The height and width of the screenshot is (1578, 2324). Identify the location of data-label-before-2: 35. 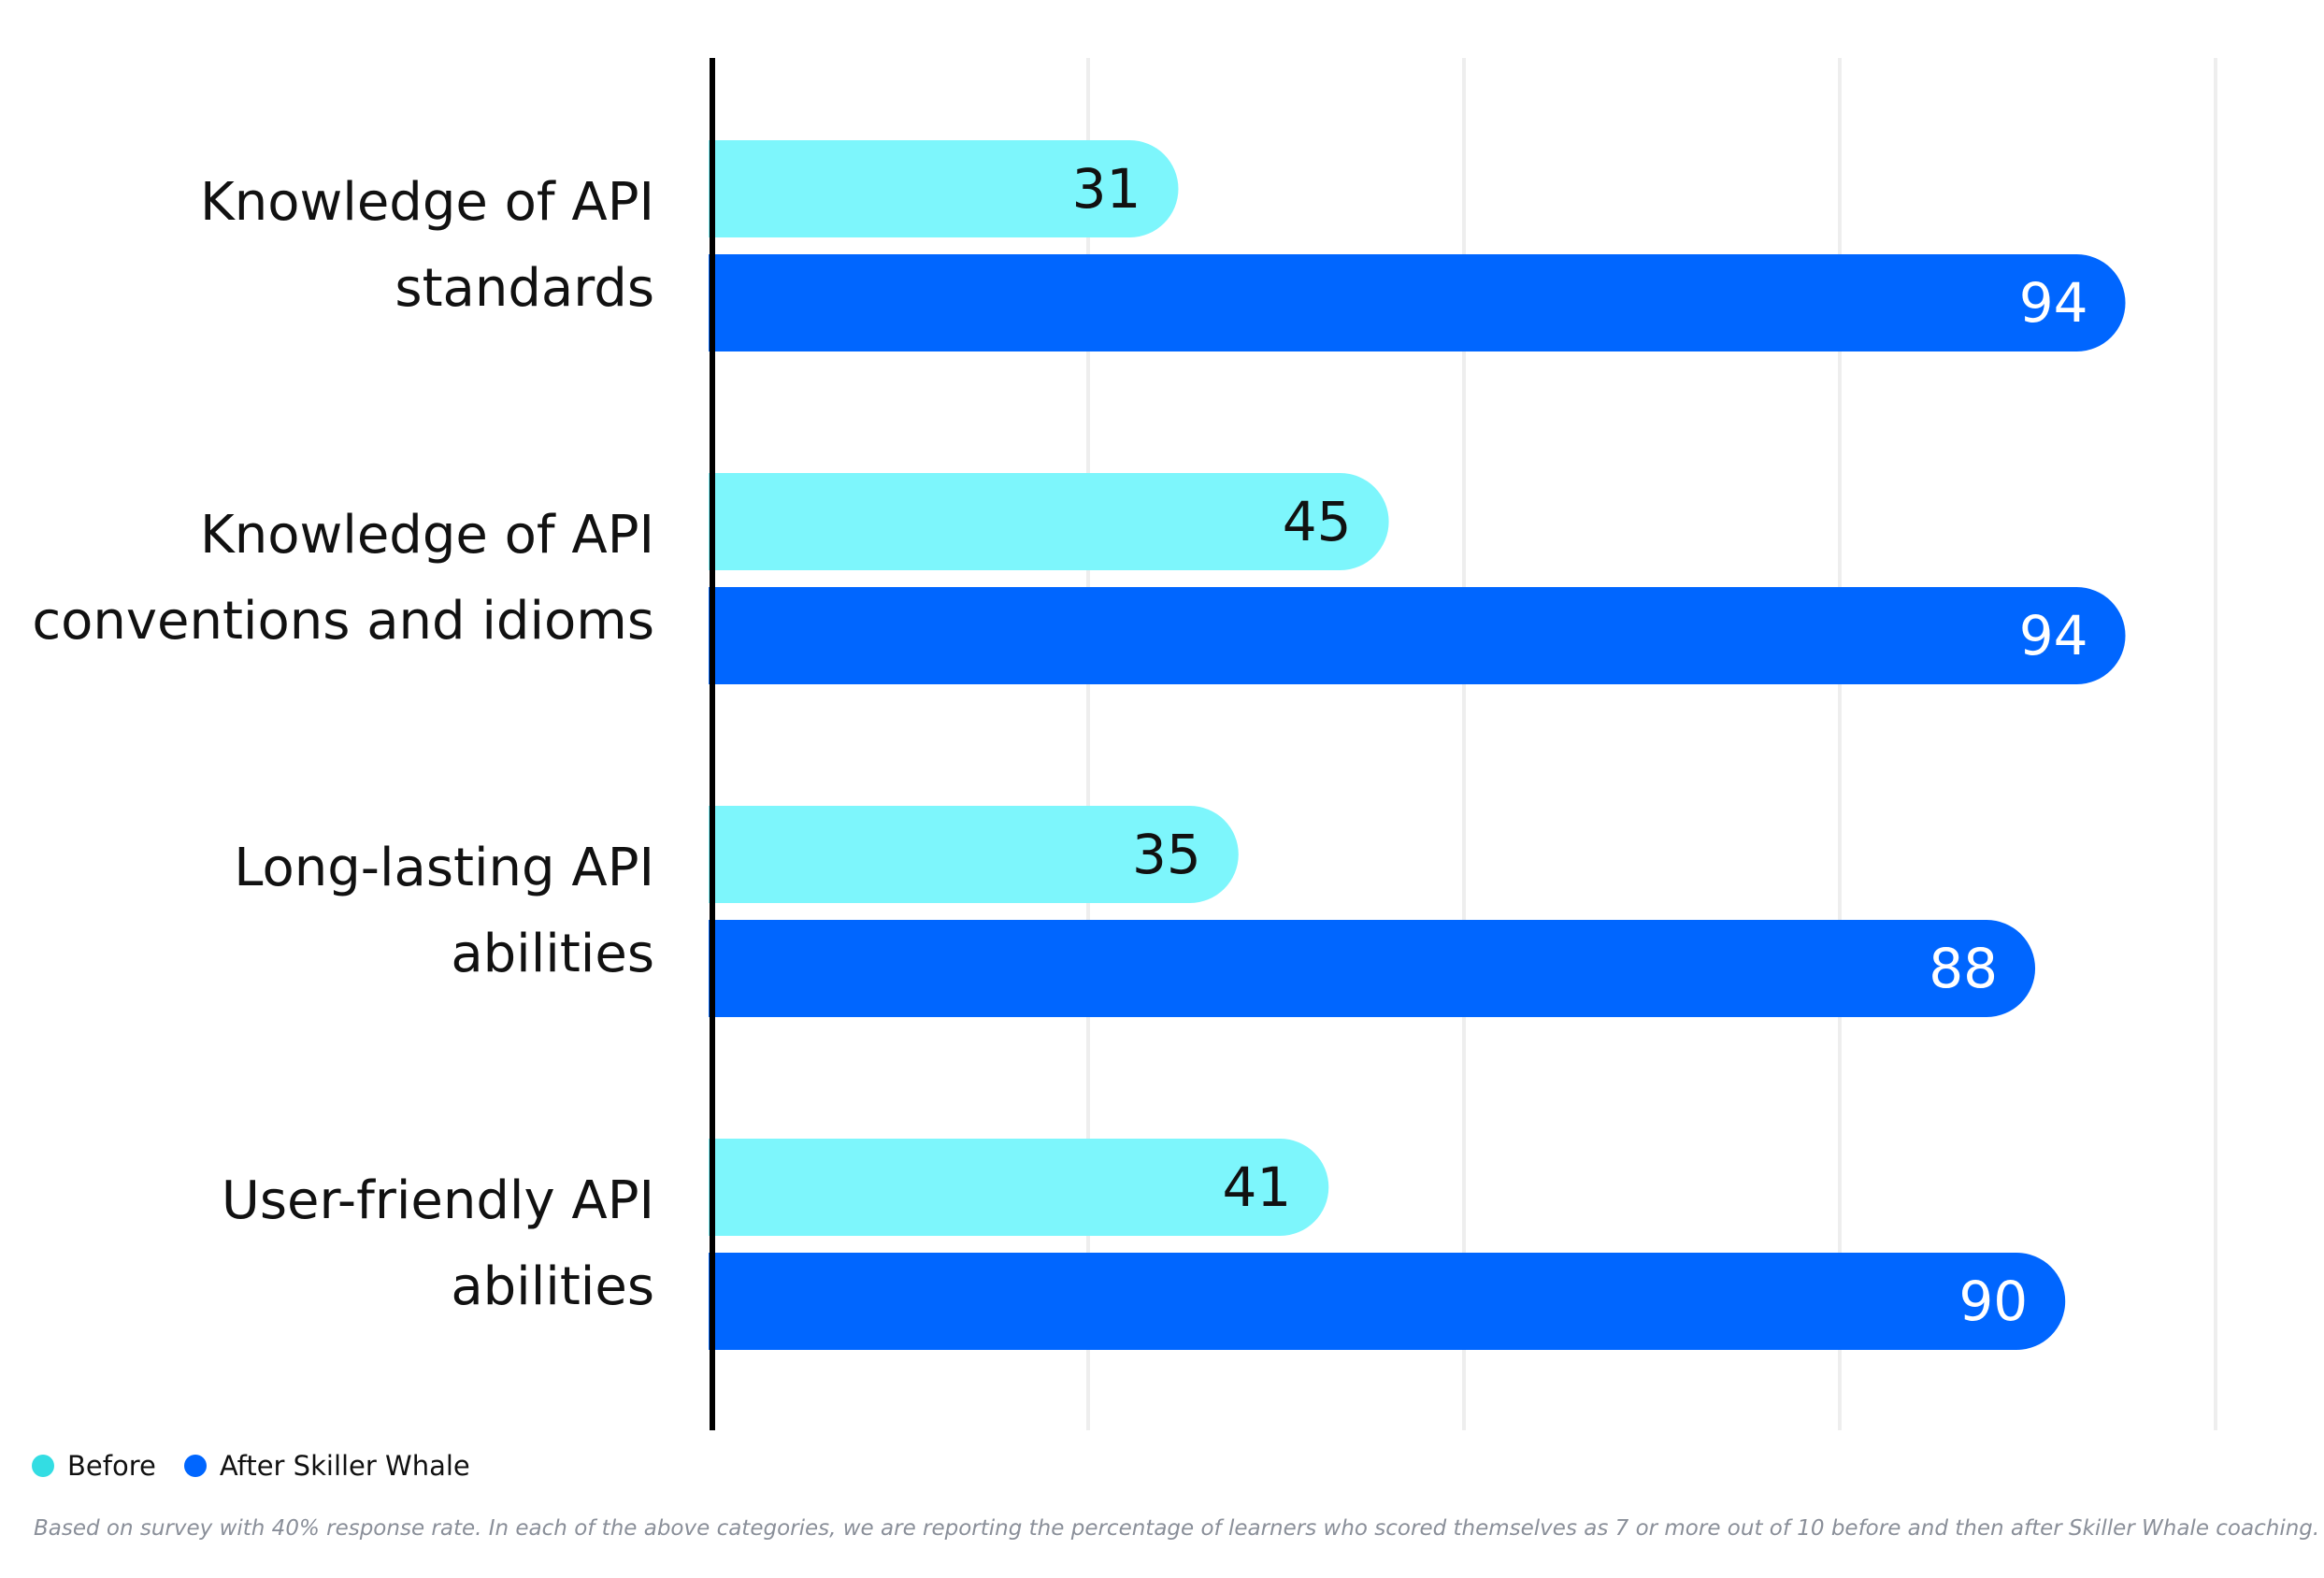
(1167, 854).